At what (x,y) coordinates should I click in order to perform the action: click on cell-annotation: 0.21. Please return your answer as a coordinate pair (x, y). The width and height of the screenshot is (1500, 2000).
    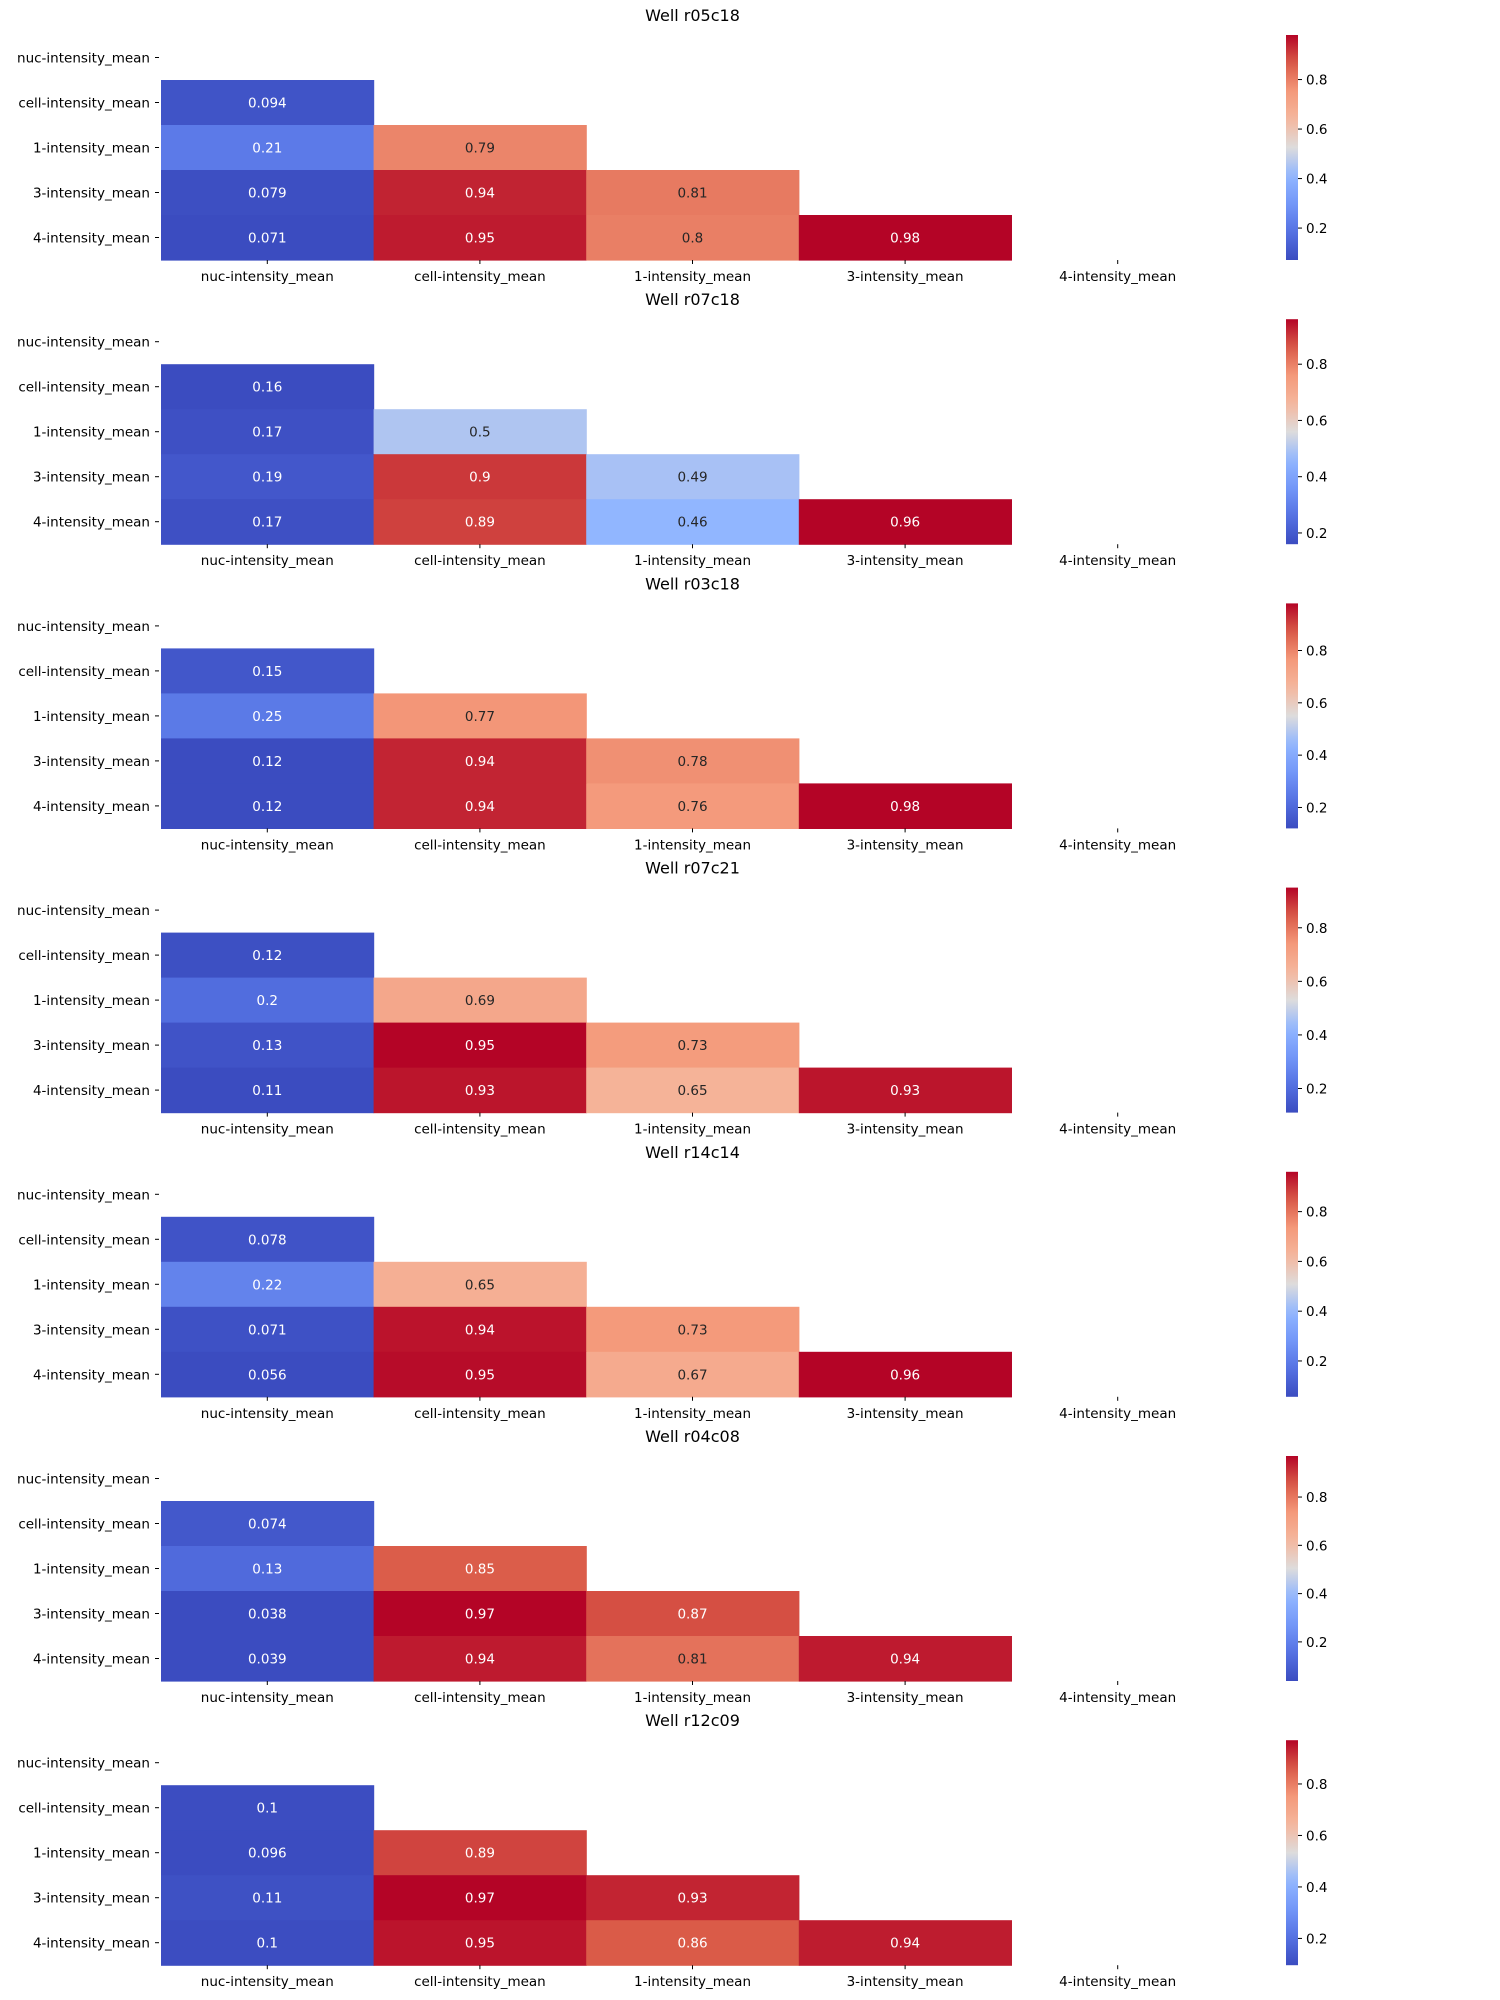
    Looking at the image, I should click on (267, 149).